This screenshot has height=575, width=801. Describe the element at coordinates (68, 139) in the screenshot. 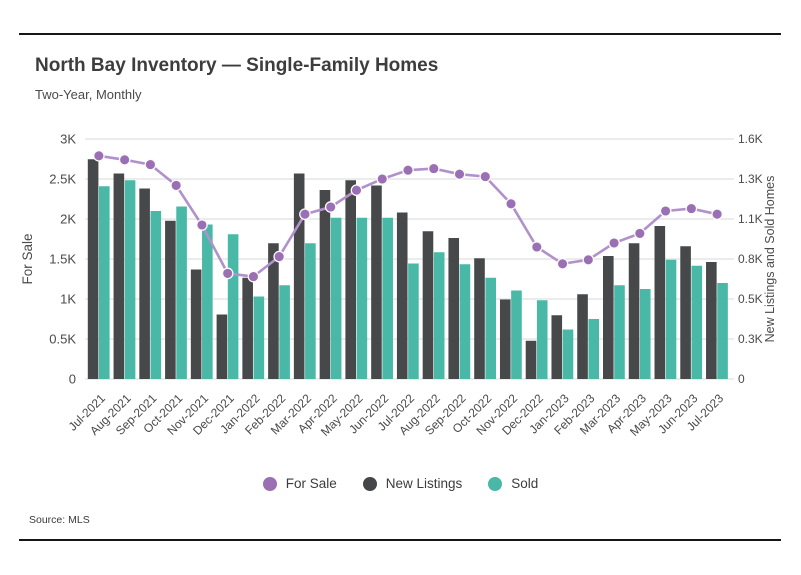

I see `left-axis-tick-label: 3K` at that location.